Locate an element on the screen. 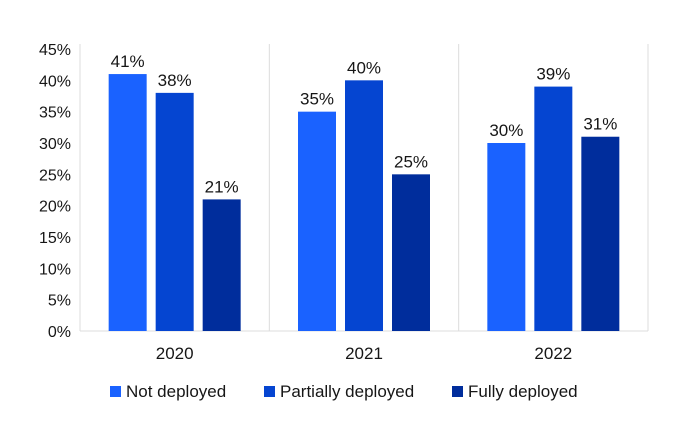  x-tick-label: 2022 is located at coordinates (553, 353).